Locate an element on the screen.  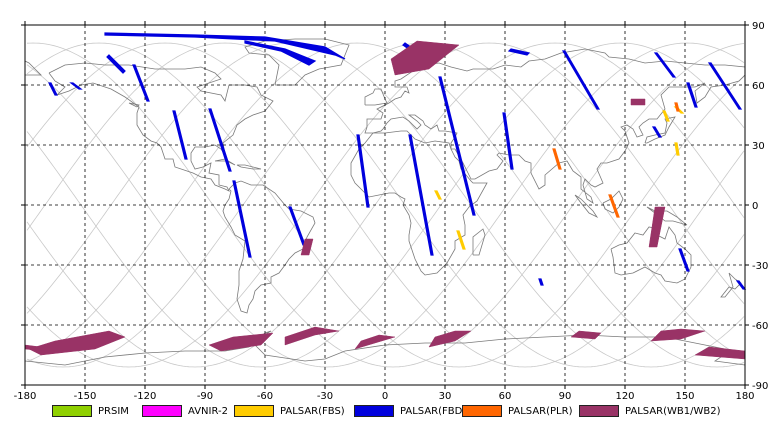
legend-label: AVNIR-2 is located at coordinates (208, 411).